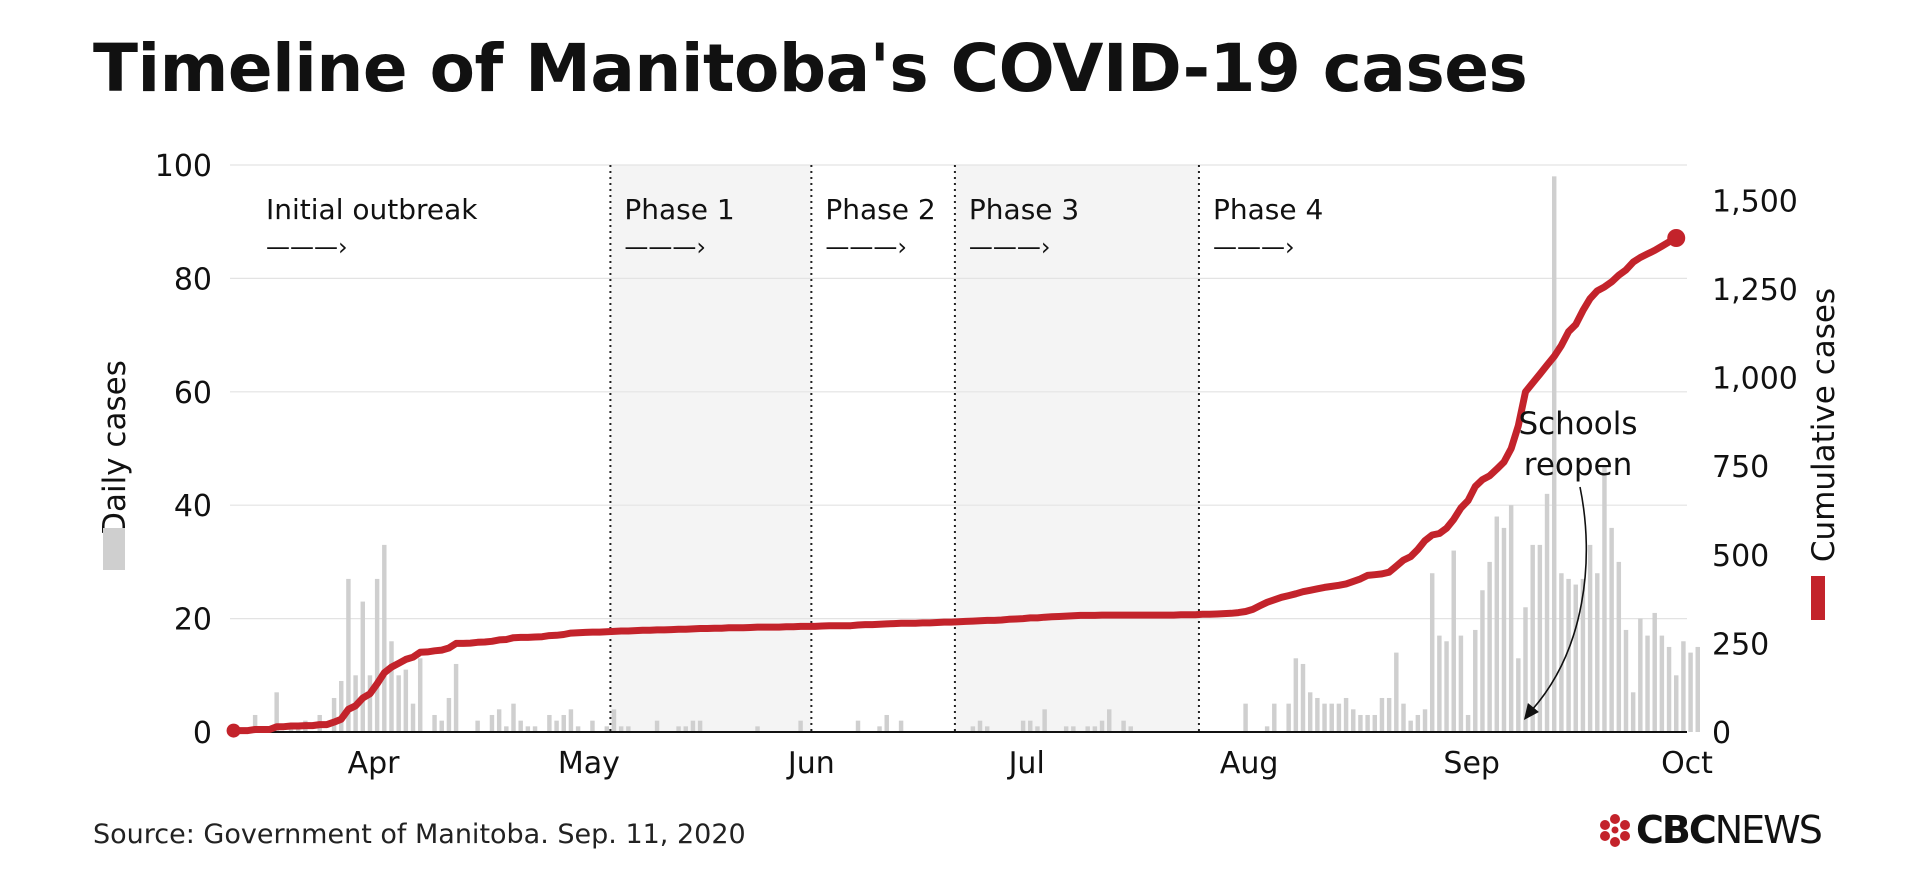 The image size is (1920, 894). I want to click on cbc-news-logo: CBCNEWS, so click(1710, 830).